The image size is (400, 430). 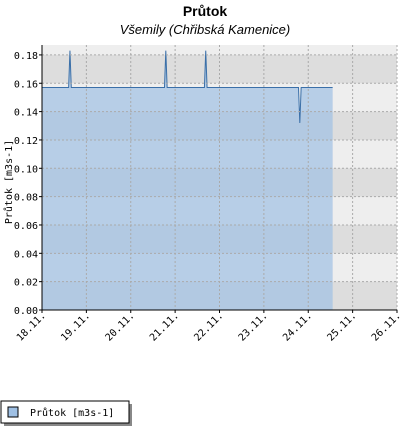 What do you see at coordinates (120, 326) in the screenshot?
I see `x-tick-label: 20.11.` at bounding box center [120, 326].